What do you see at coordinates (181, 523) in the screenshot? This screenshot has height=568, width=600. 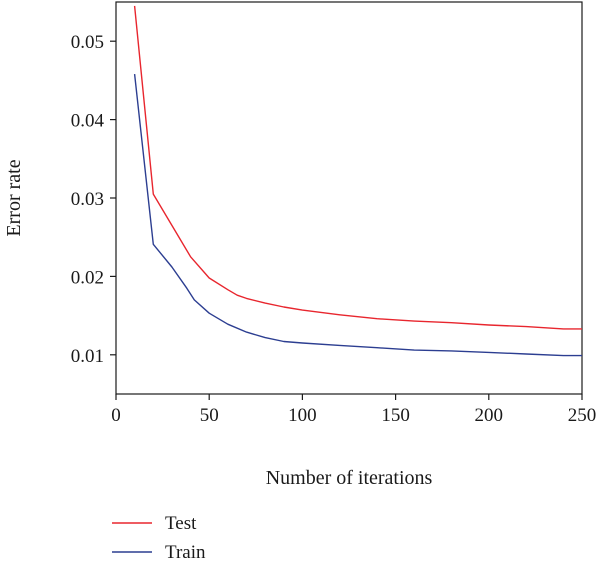 I see `legend-label-test: Test` at bounding box center [181, 523].